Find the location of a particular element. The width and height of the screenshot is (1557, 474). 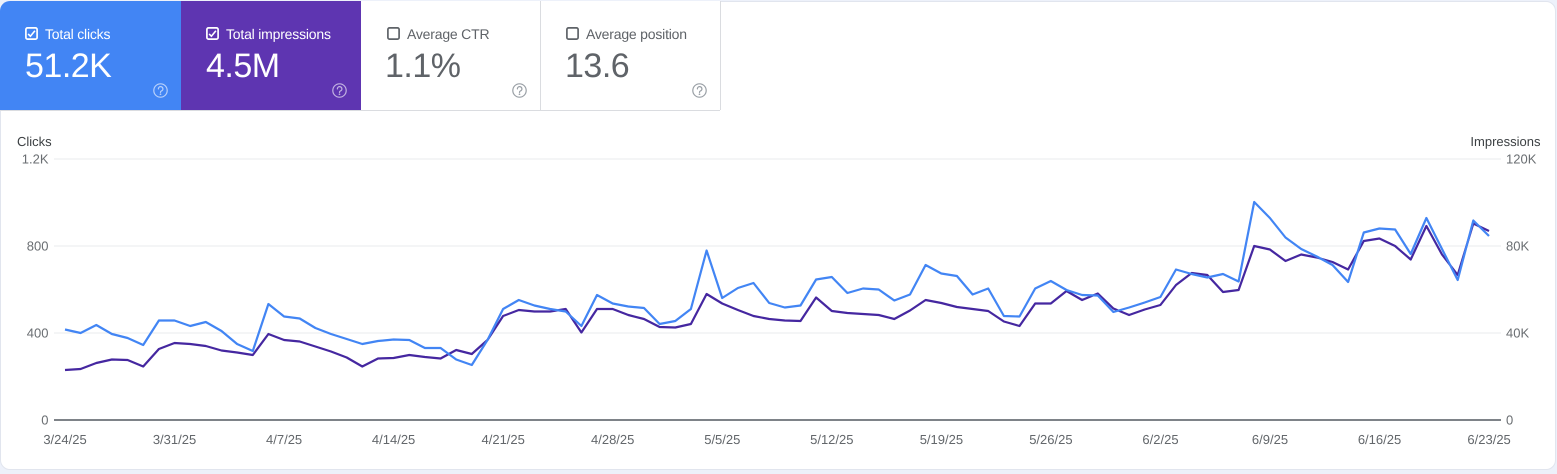

svg-text: Impressions is located at coordinates (1505, 141).